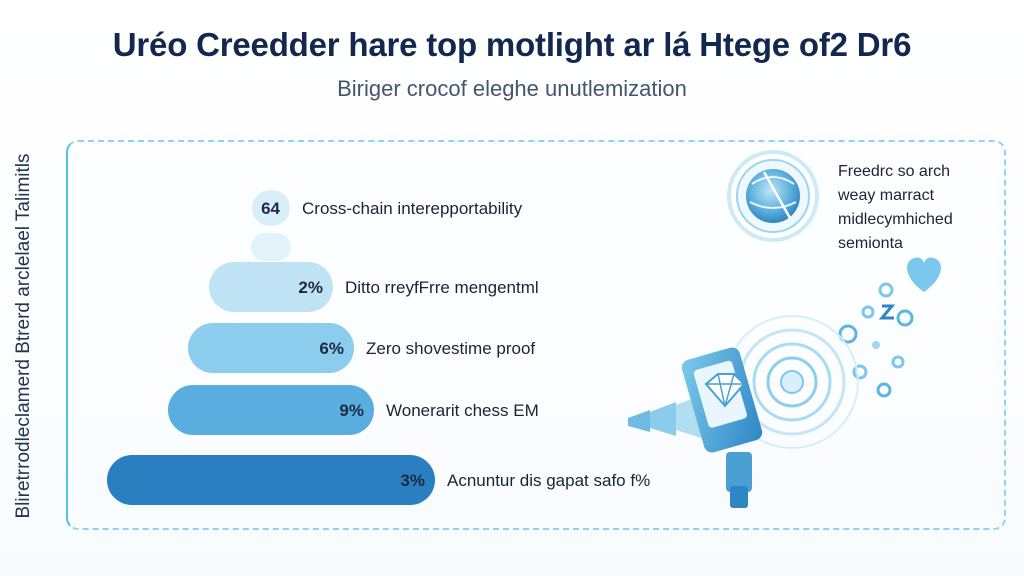  What do you see at coordinates (512, 88) in the screenshot?
I see `chart-subtitle: Biriger crocof eleghe unutlemization` at bounding box center [512, 88].